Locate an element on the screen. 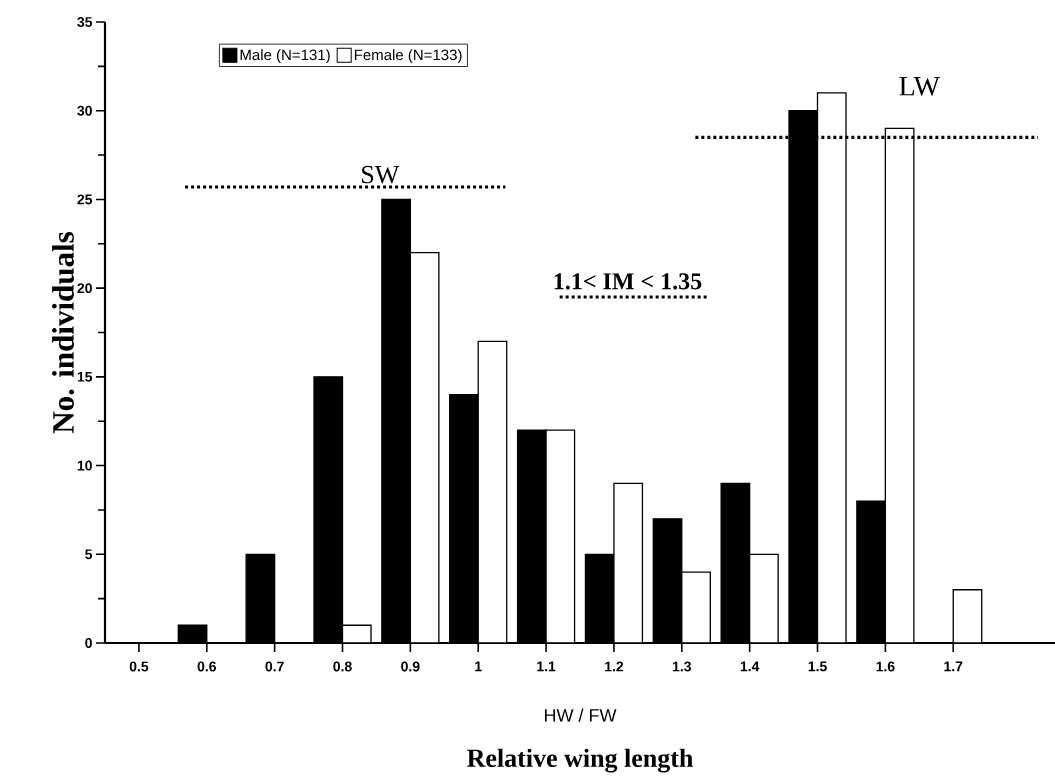  x-tick-label: 1.2 is located at coordinates (614, 666).